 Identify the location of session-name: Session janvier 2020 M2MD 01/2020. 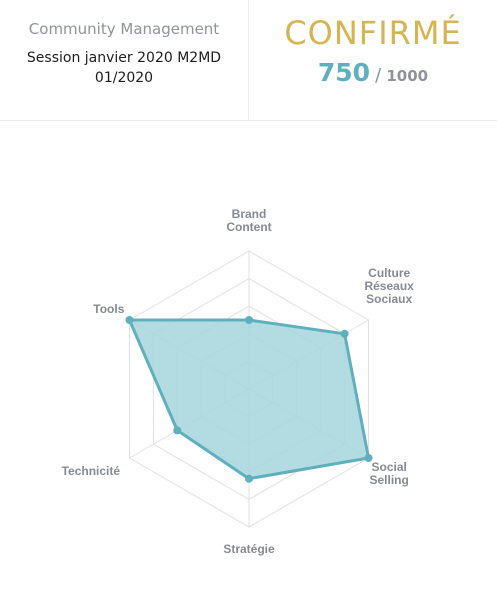
(124, 68).